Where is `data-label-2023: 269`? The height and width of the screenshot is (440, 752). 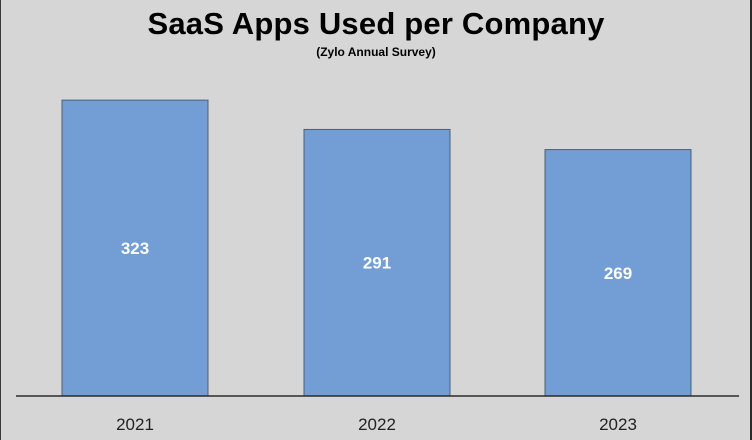 data-label-2023: 269 is located at coordinates (618, 273).